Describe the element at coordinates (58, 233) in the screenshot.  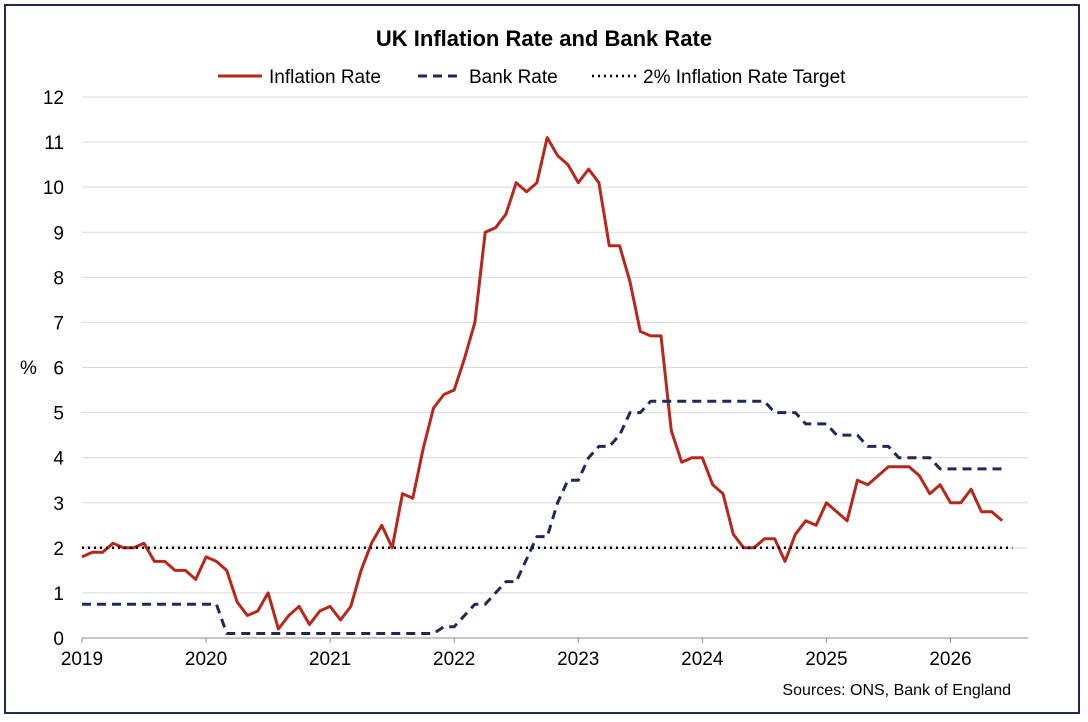
I see `y-tick-label: 9` at that location.